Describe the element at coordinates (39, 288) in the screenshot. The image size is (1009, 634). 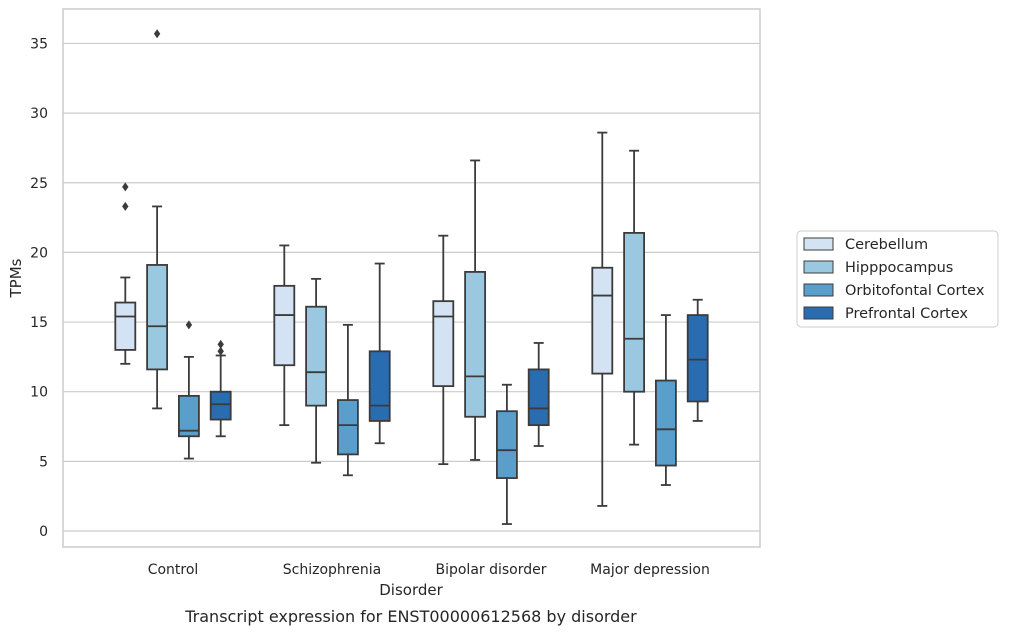
I see `y-tick-labels: 0 5 10 15 20 25 30 35` at that location.